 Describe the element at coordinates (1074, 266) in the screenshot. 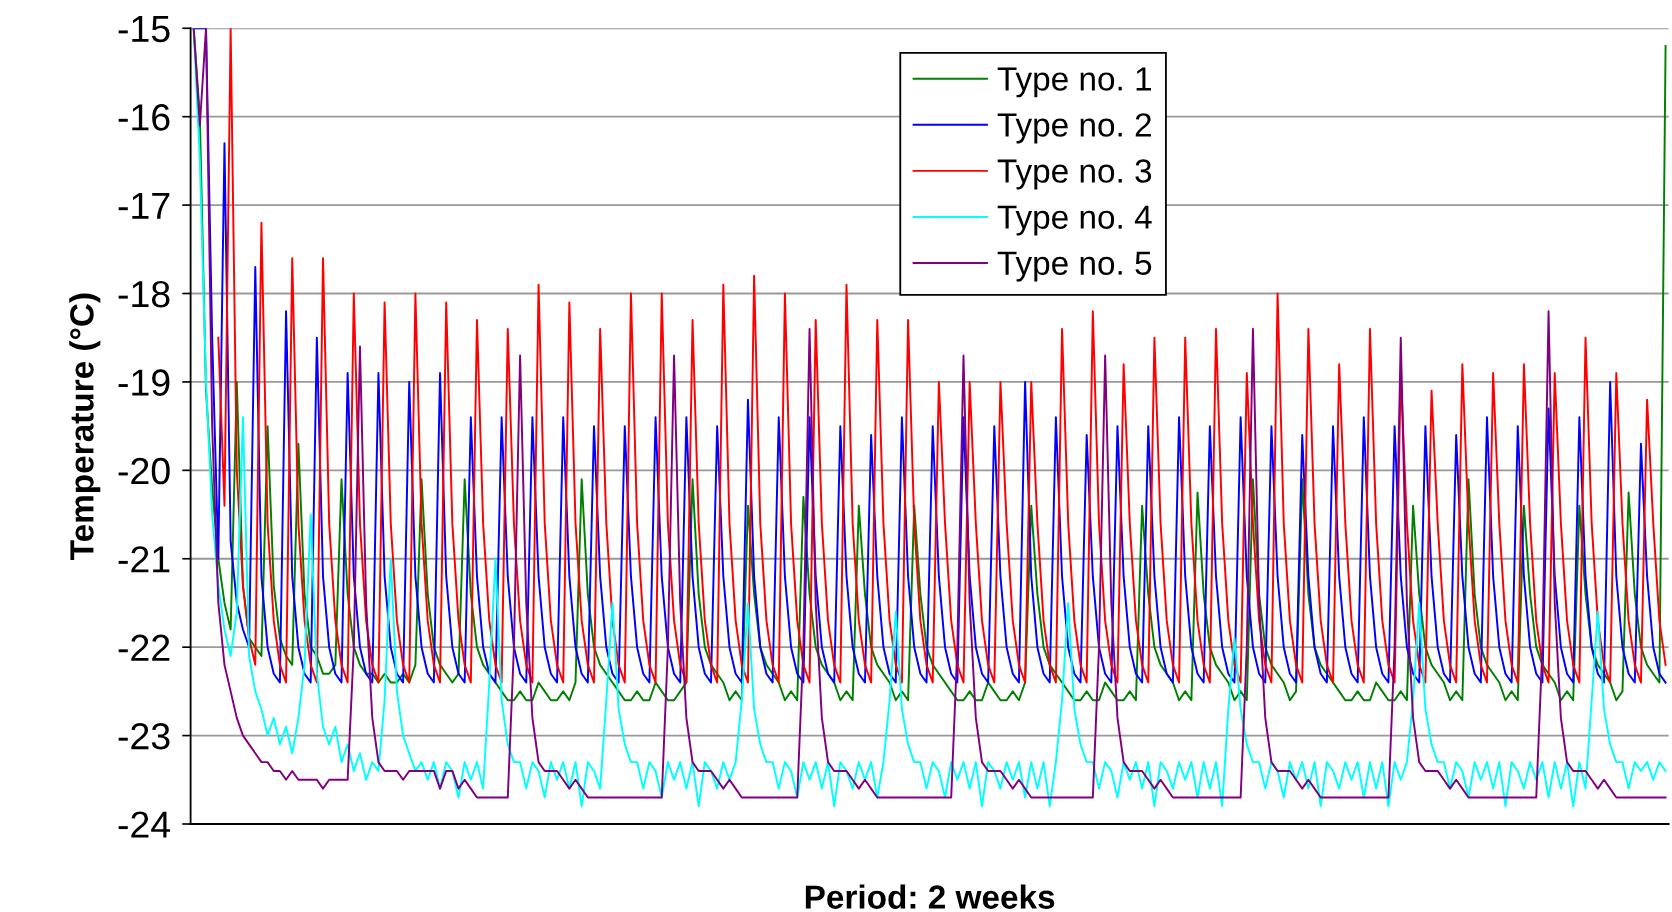

I see `legend-label: Type no. 5` at that location.